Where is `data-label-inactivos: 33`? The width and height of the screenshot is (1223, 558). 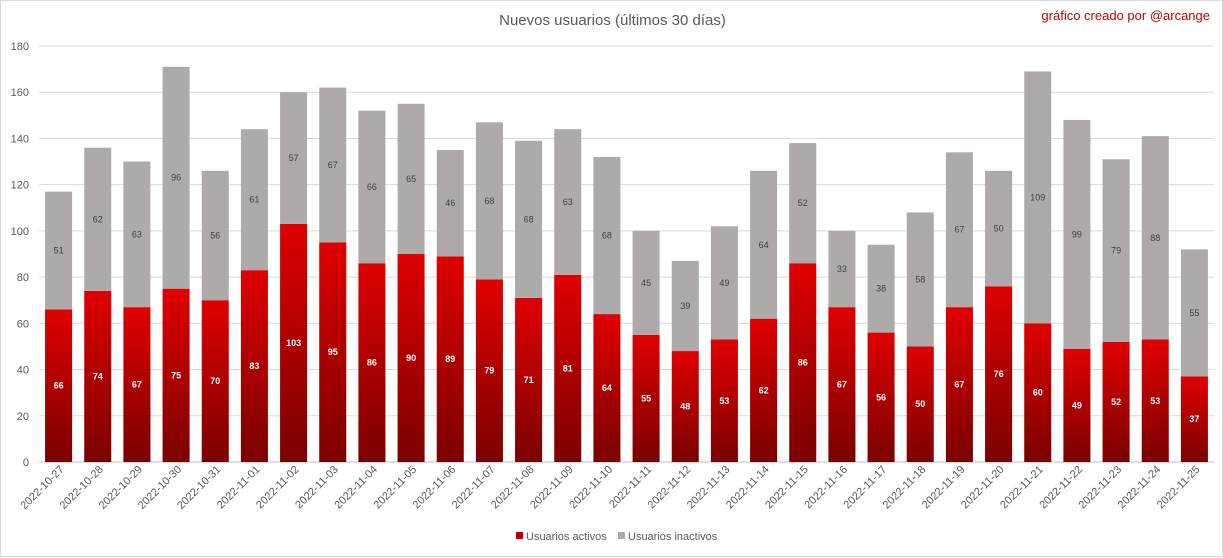
data-label-inactivos: 33 is located at coordinates (842, 269).